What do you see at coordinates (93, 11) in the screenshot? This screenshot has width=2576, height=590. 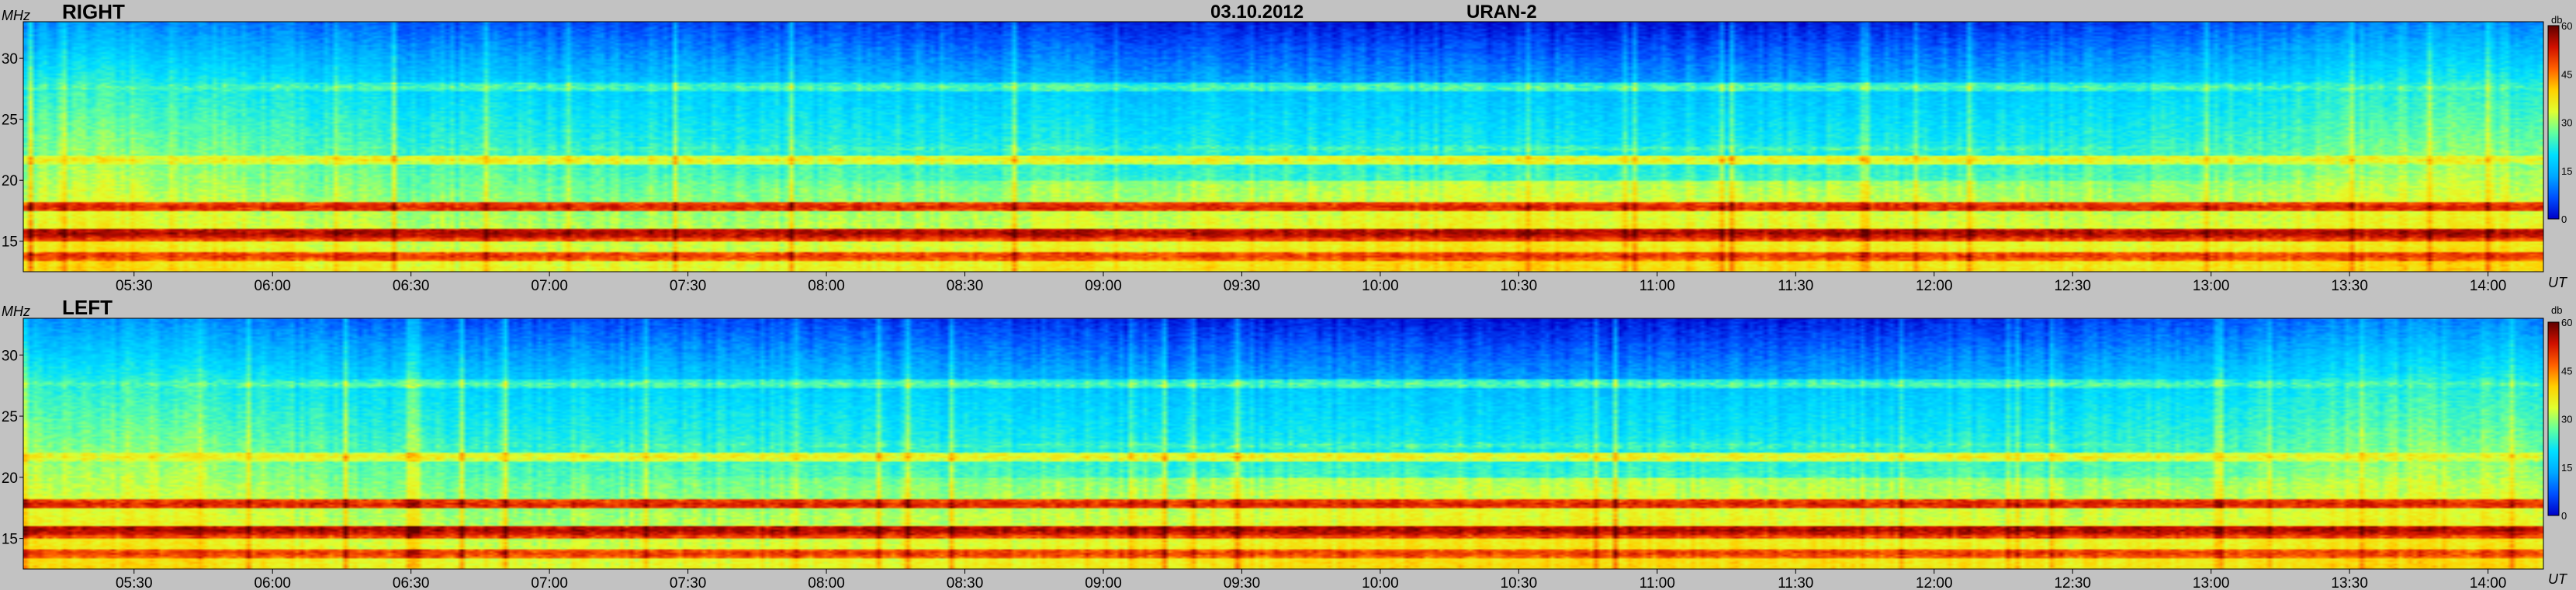 I see `panel-label: RIGHT` at bounding box center [93, 11].